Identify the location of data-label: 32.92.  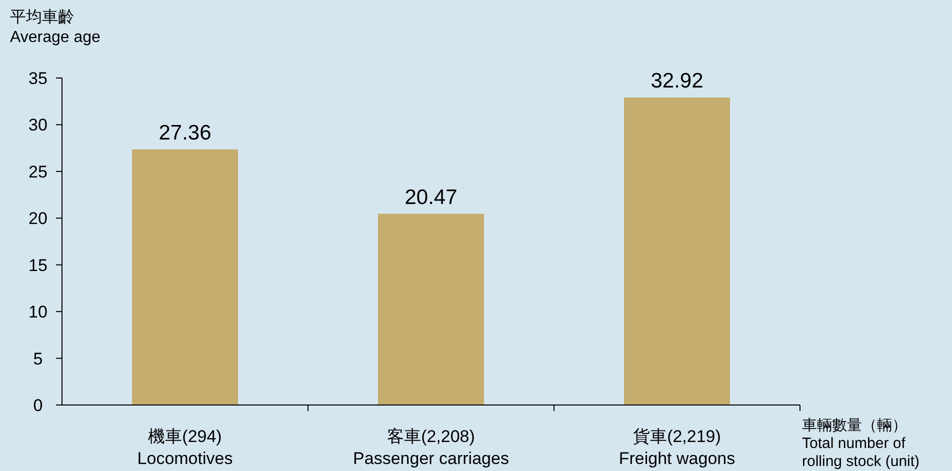
(677, 80).